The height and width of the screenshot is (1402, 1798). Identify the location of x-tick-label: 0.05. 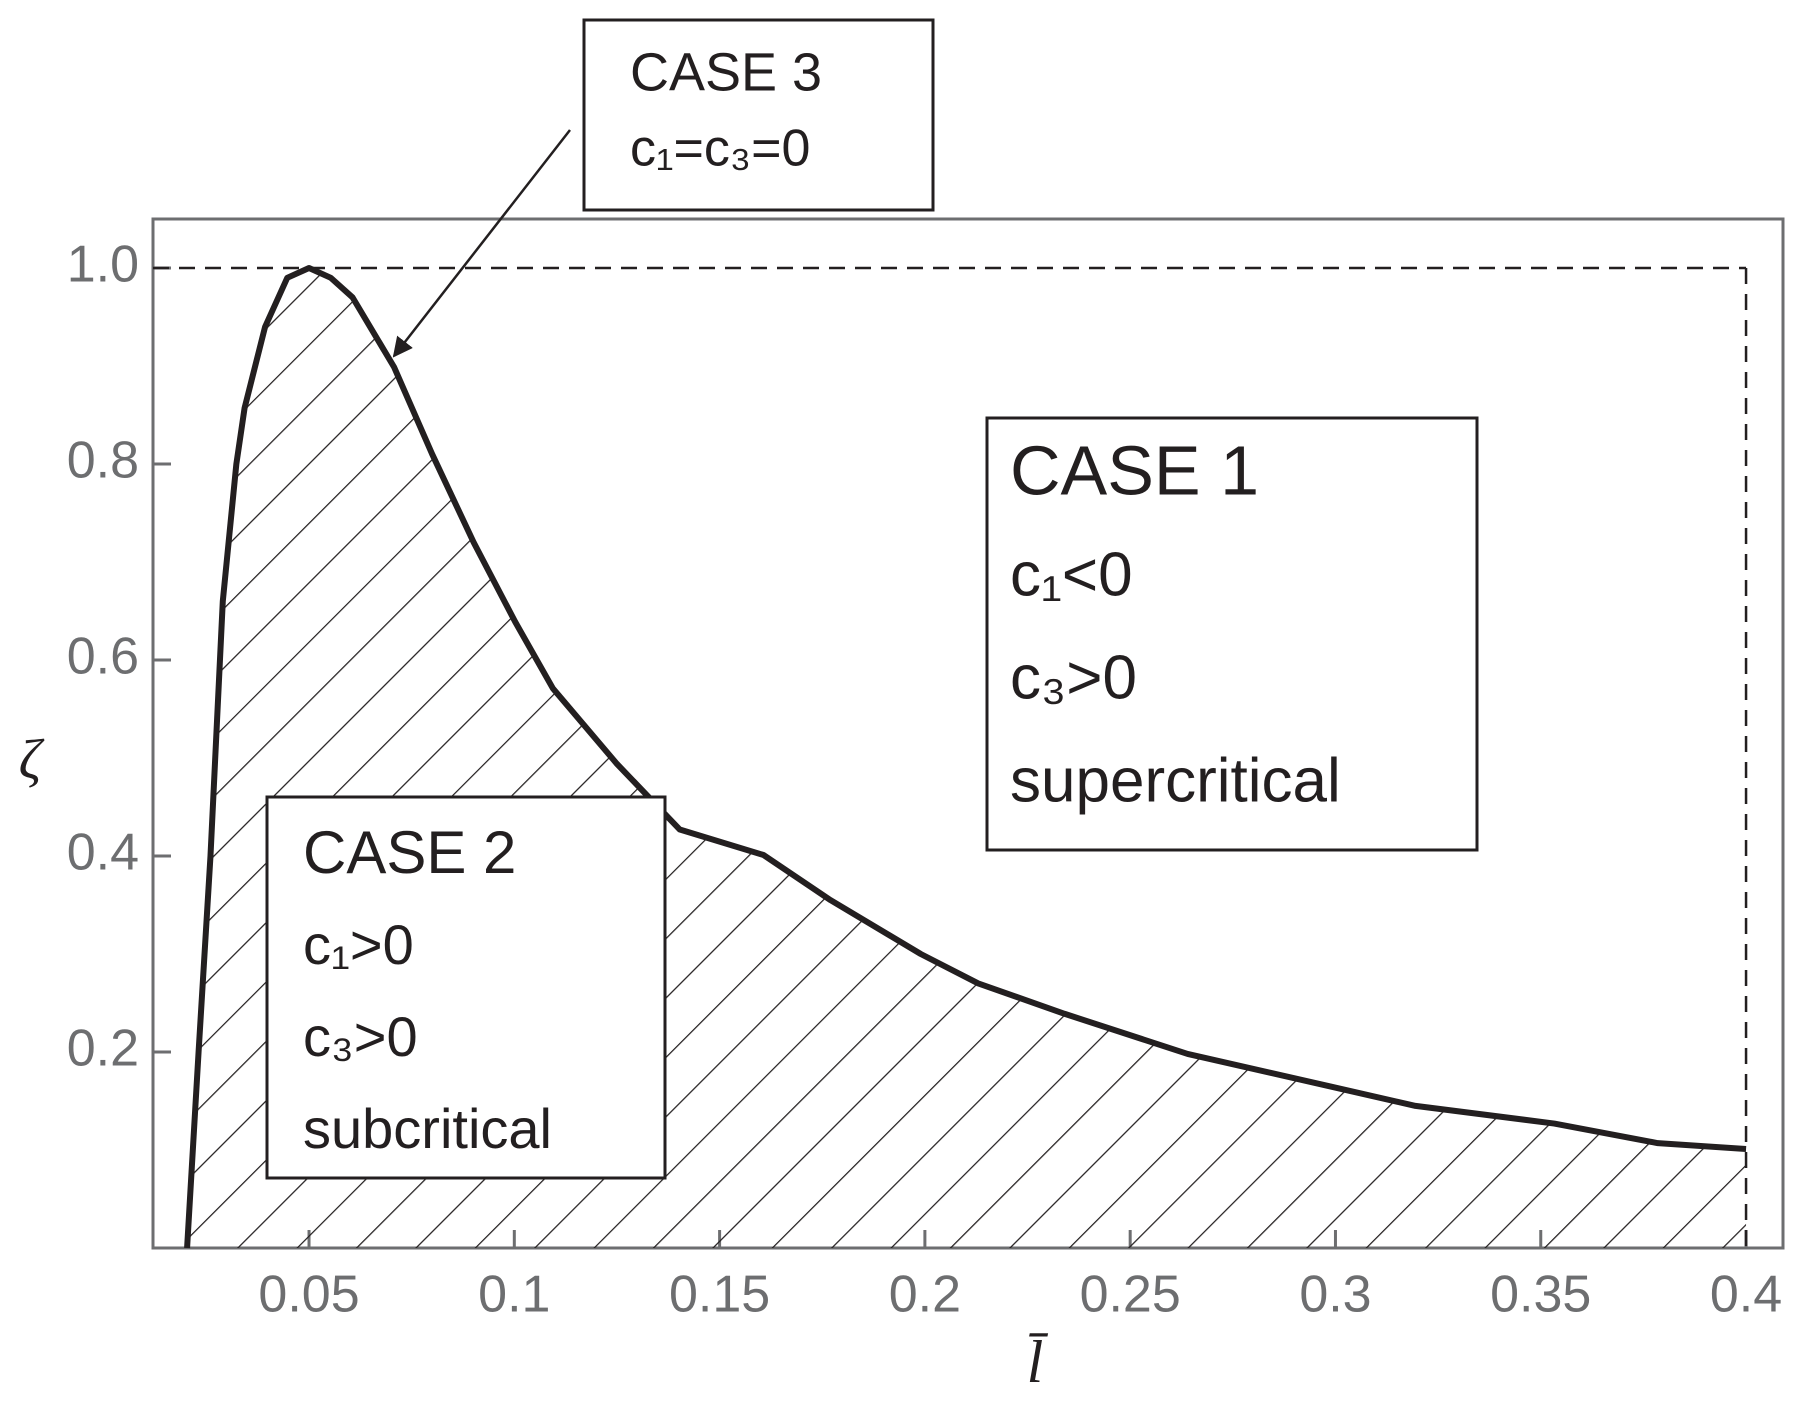
(308, 1295).